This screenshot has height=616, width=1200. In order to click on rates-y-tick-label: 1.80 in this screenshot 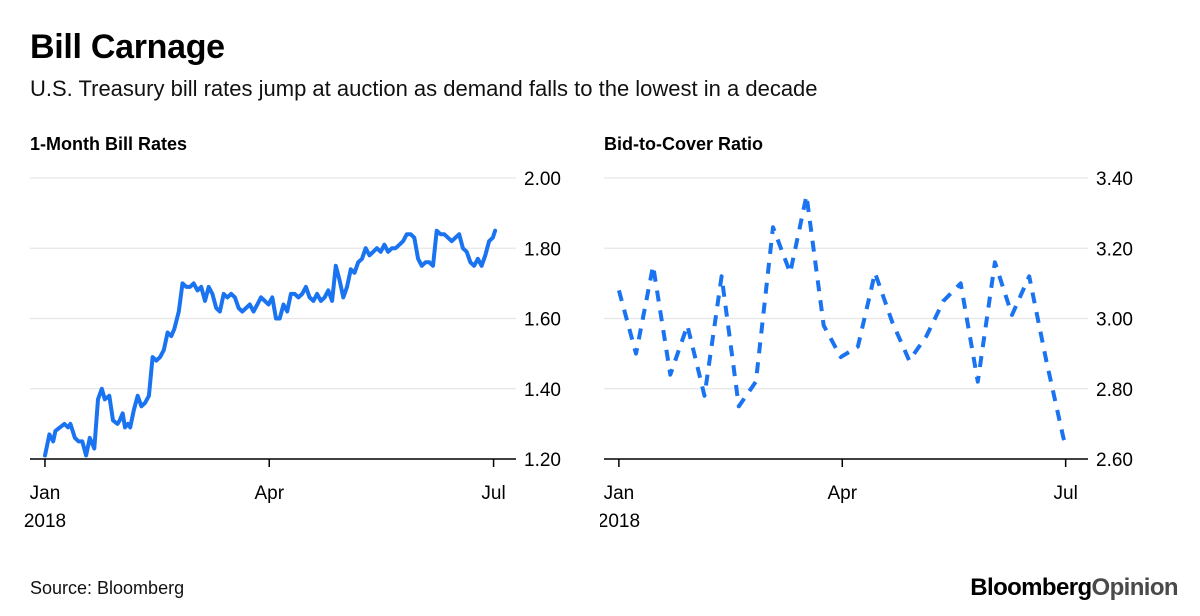, I will do `click(542, 249)`.